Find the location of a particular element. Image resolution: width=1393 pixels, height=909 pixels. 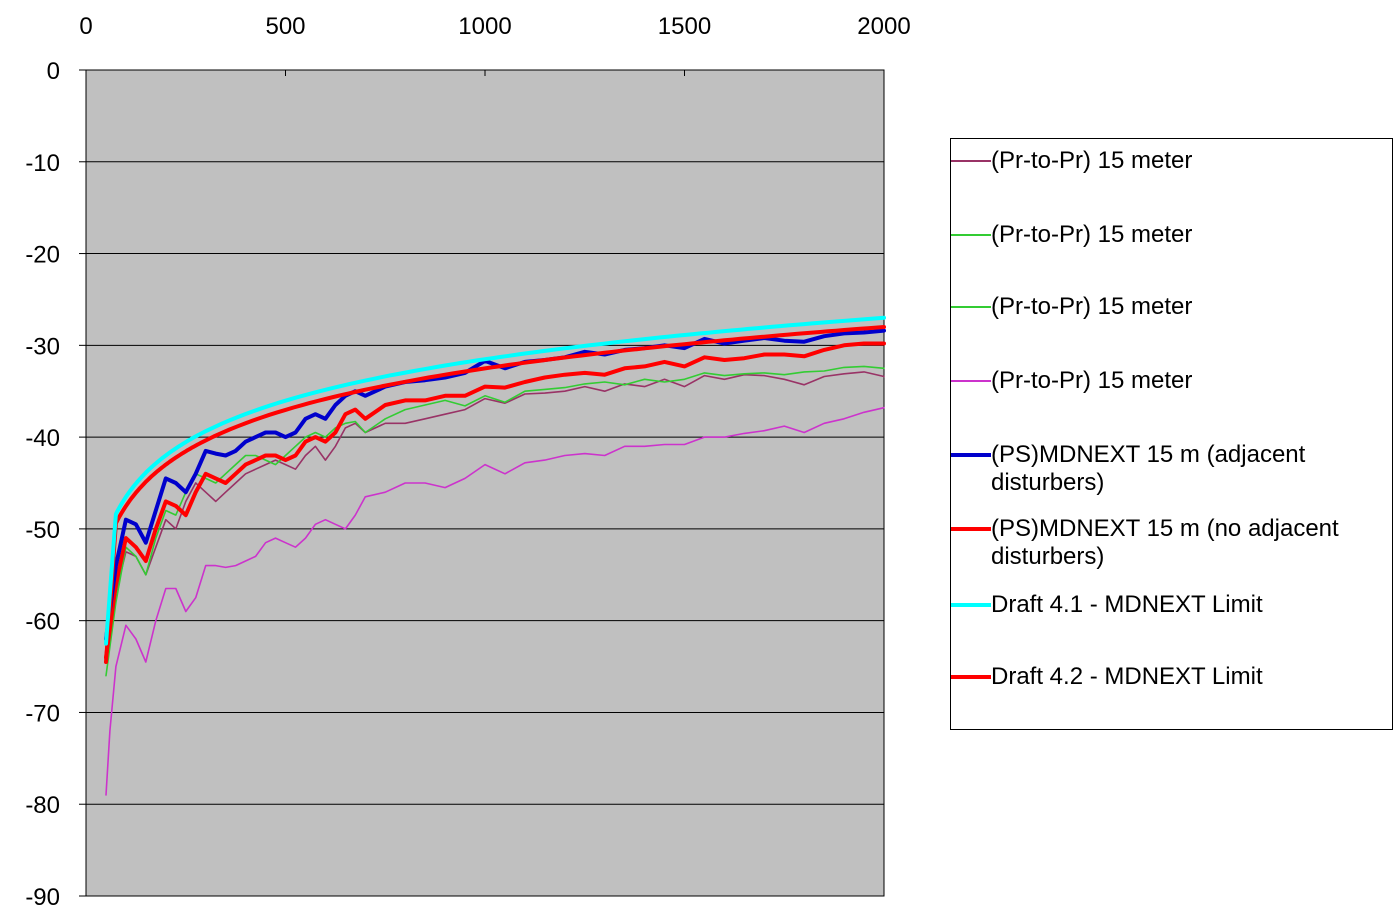

x-tick-label: 1000 is located at coordinates (484, 26).